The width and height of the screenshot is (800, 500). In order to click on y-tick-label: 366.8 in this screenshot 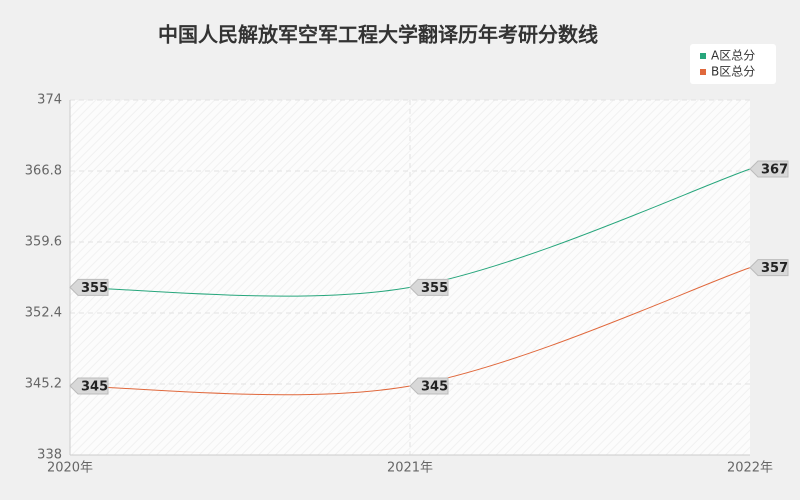, I will do `click(43, 171)`.